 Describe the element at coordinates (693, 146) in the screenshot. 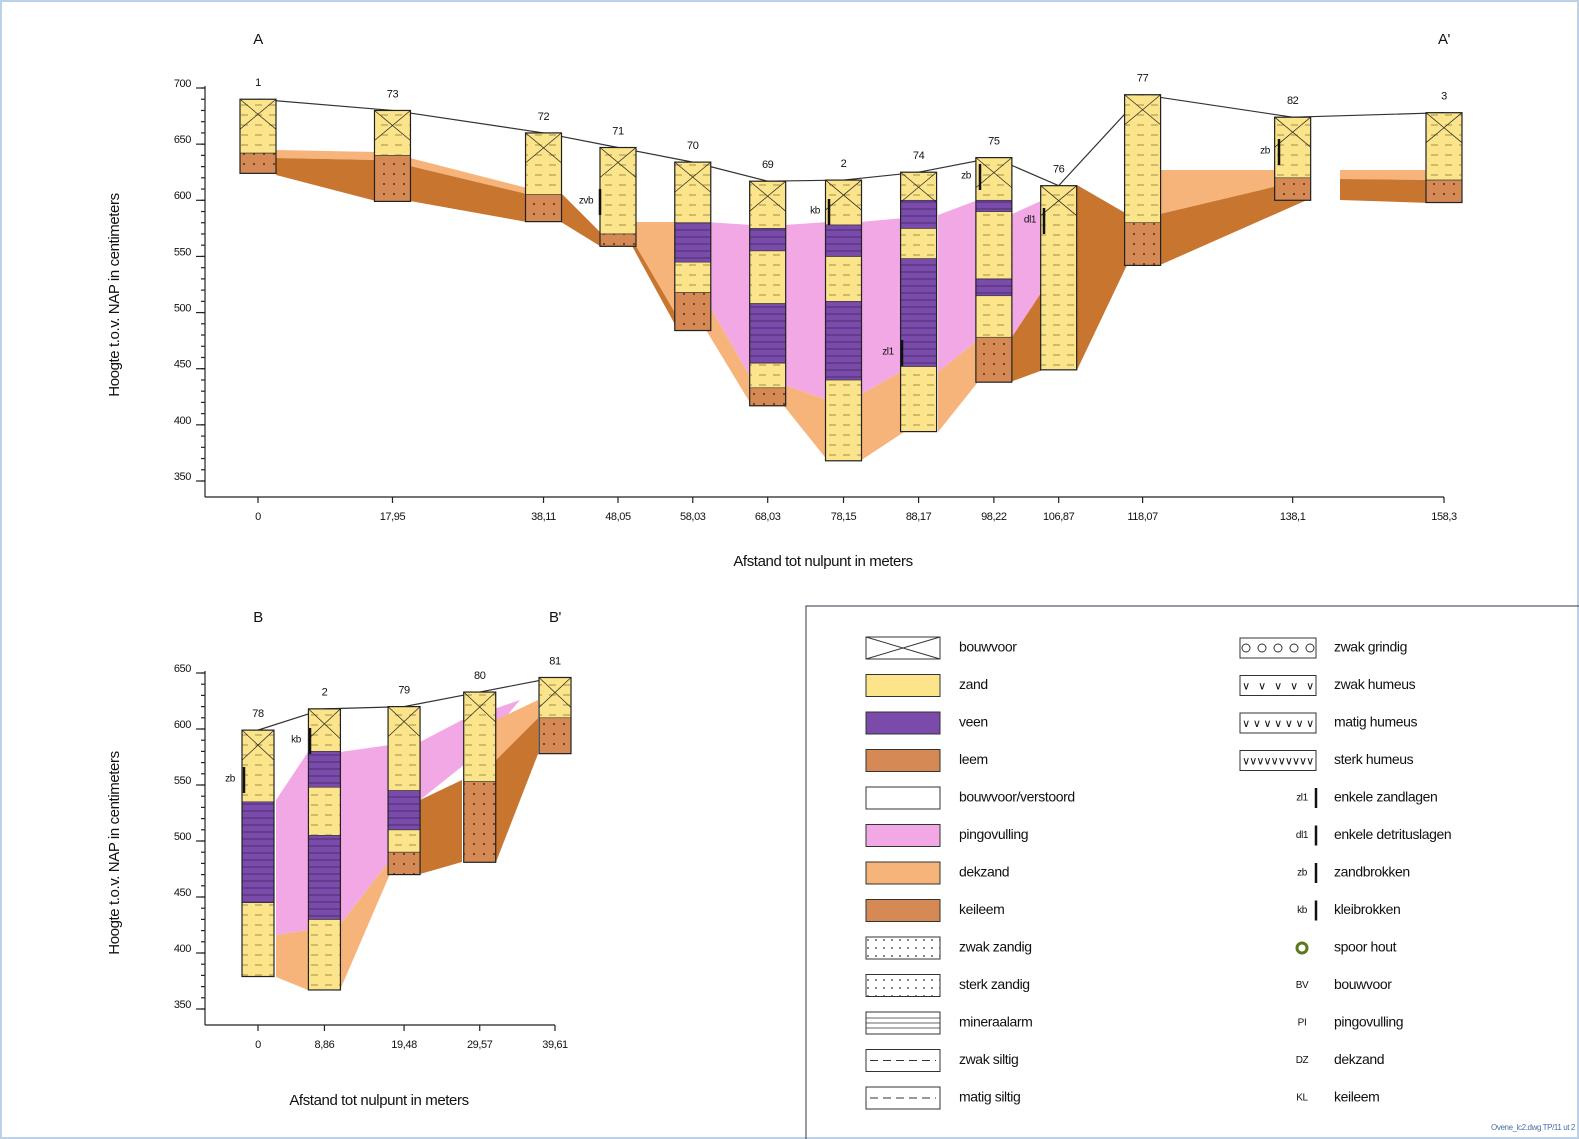

I see `borehole-id: 70` at that location.